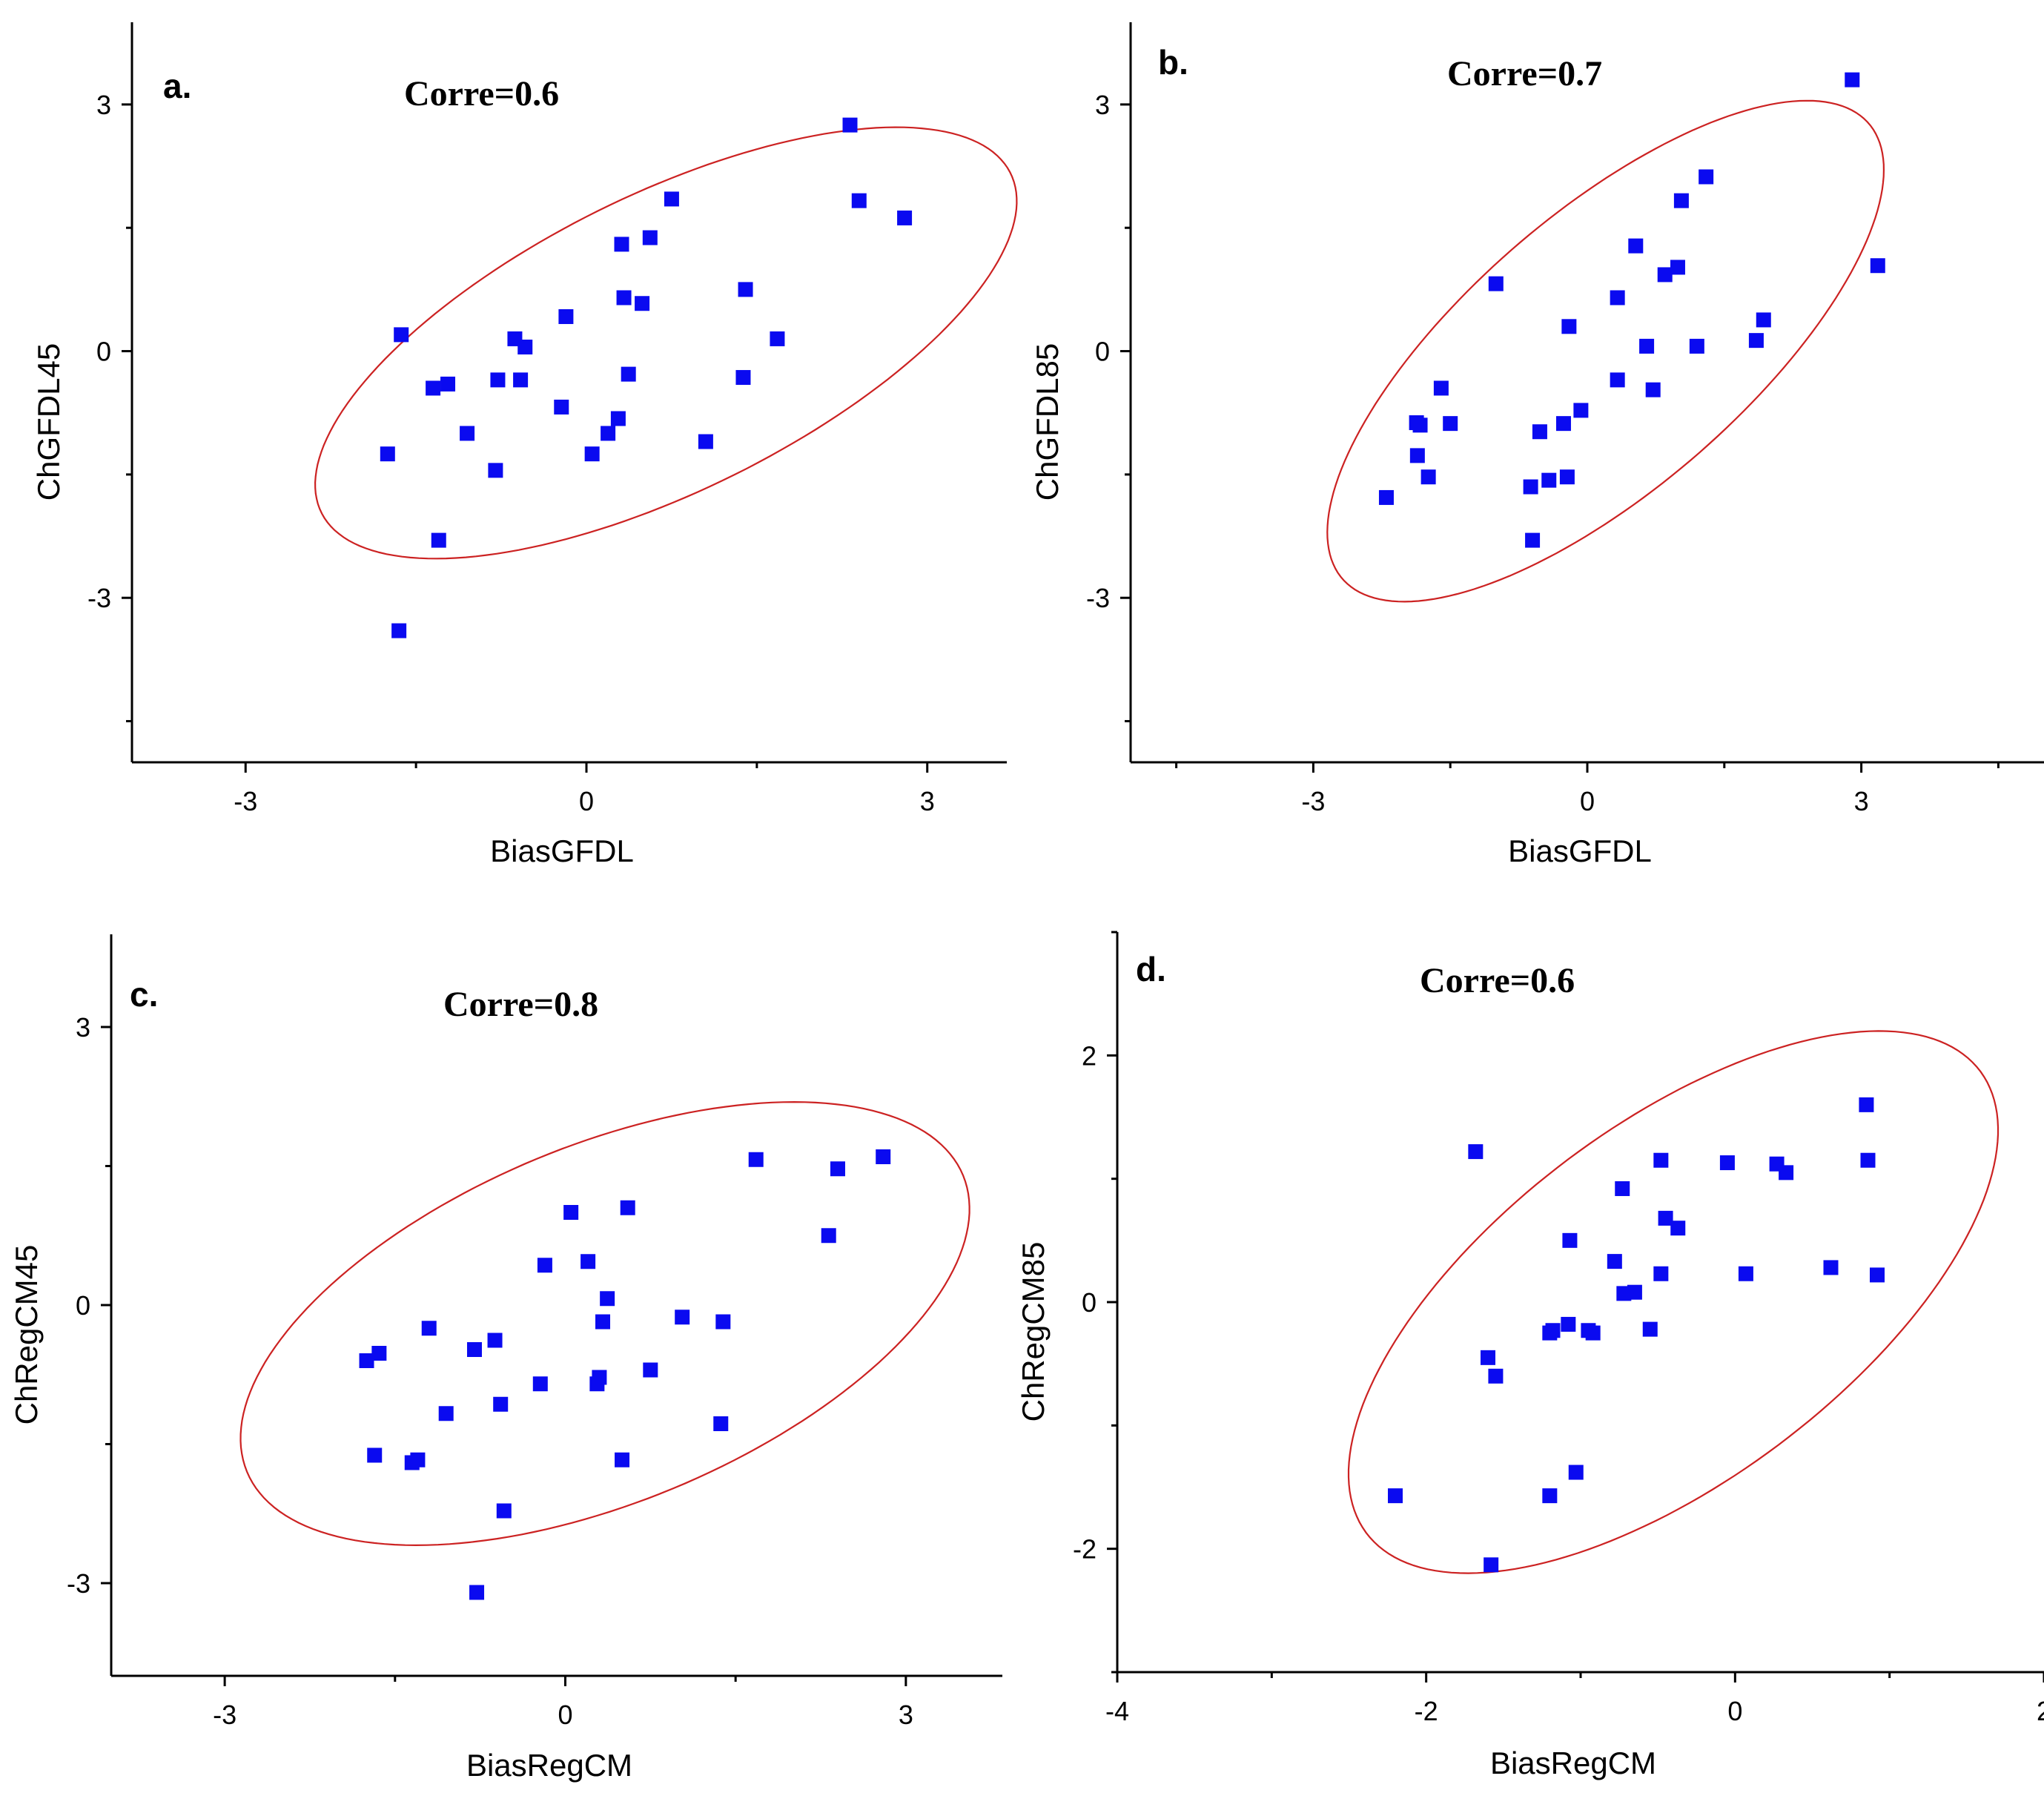 The image size is (2044, 1793). I want to click on y-tick-label: -2, so click(1085, 1549).